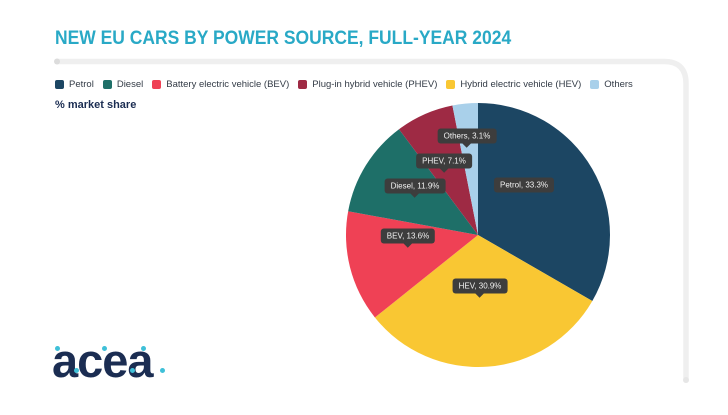  Describe the element at coordinates (59, 84) in the screenshot. I see `legend-swatch-petrol` at that location.